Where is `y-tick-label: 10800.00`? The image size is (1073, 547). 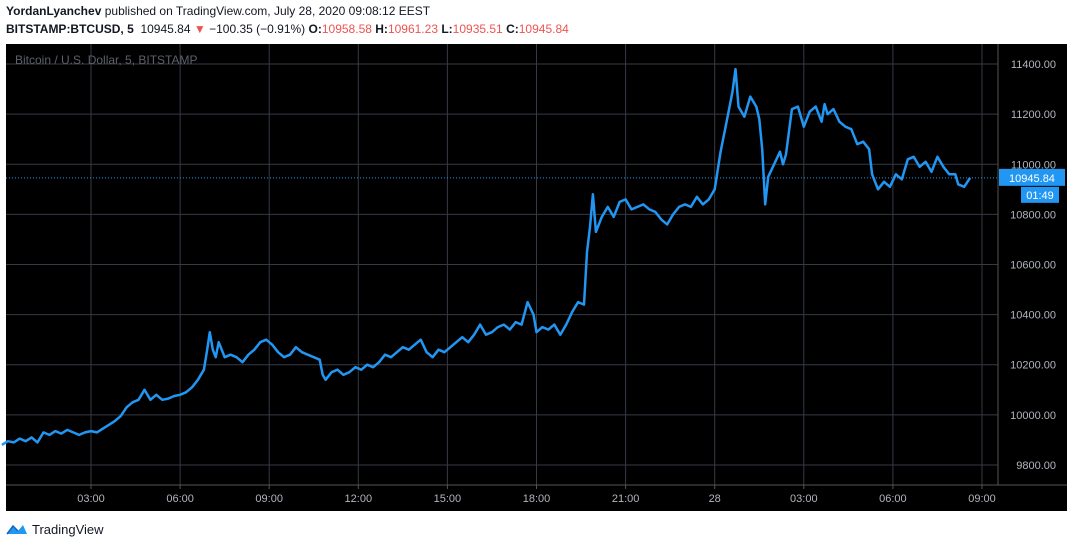 y-tick-label: 10800.00 is located at coordinates (1033, 215).